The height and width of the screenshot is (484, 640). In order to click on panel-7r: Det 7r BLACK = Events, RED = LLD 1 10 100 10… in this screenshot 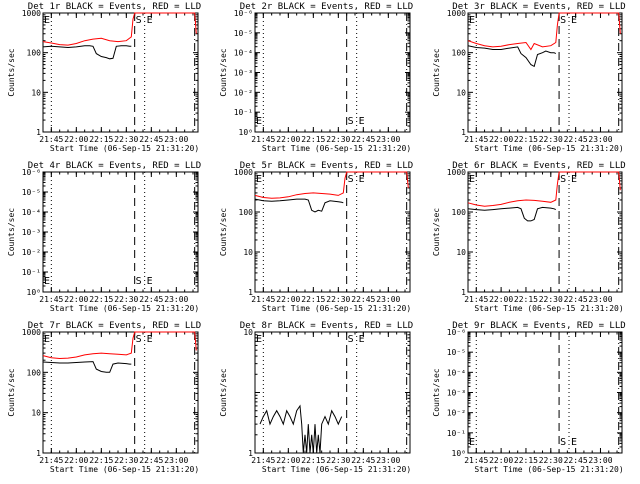, I will do `click(104, 397)`.